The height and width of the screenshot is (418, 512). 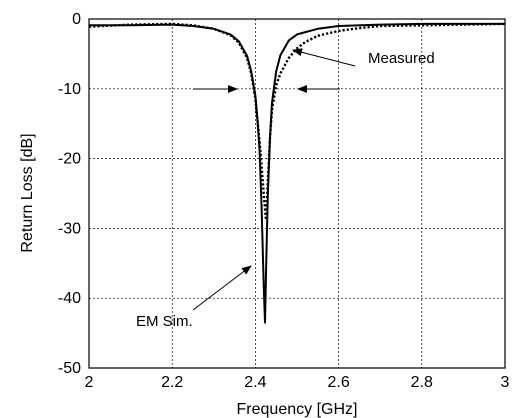 I want to click on x-axis-label: Frequency [GHz], so click(x=297, y=409).